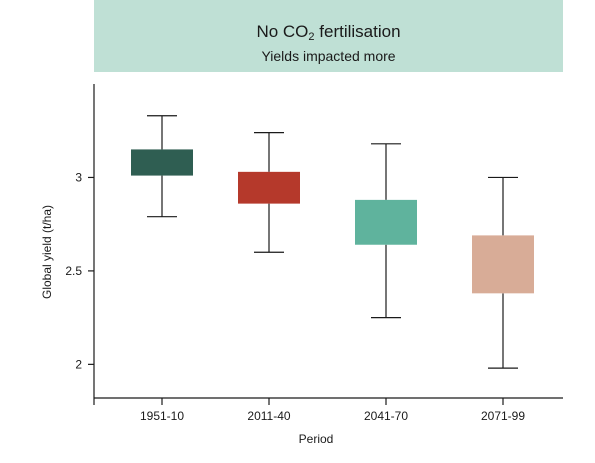 This screenshot has height=463, width=595. What do you see at coordinates (73, 271) in the screenshot?
I see `y-tick-label: 2.5` at bounding box center [73, 271].